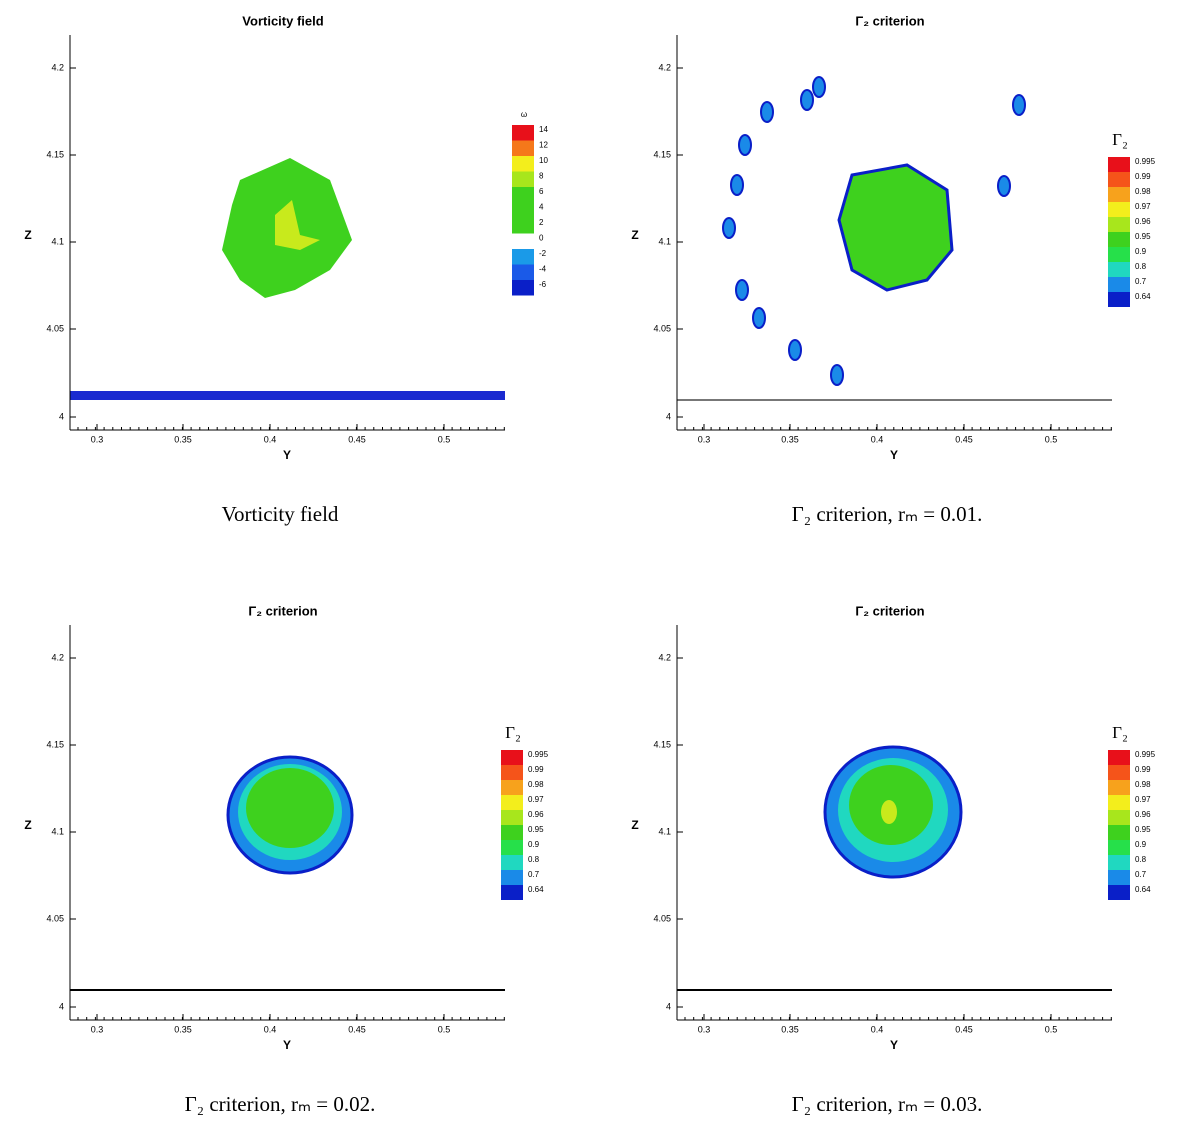  Describe the element at coordinates (887, 514) in the screenshot. I see `caption: Γ₂ criterion, rₘ = 0.01.` at that location.